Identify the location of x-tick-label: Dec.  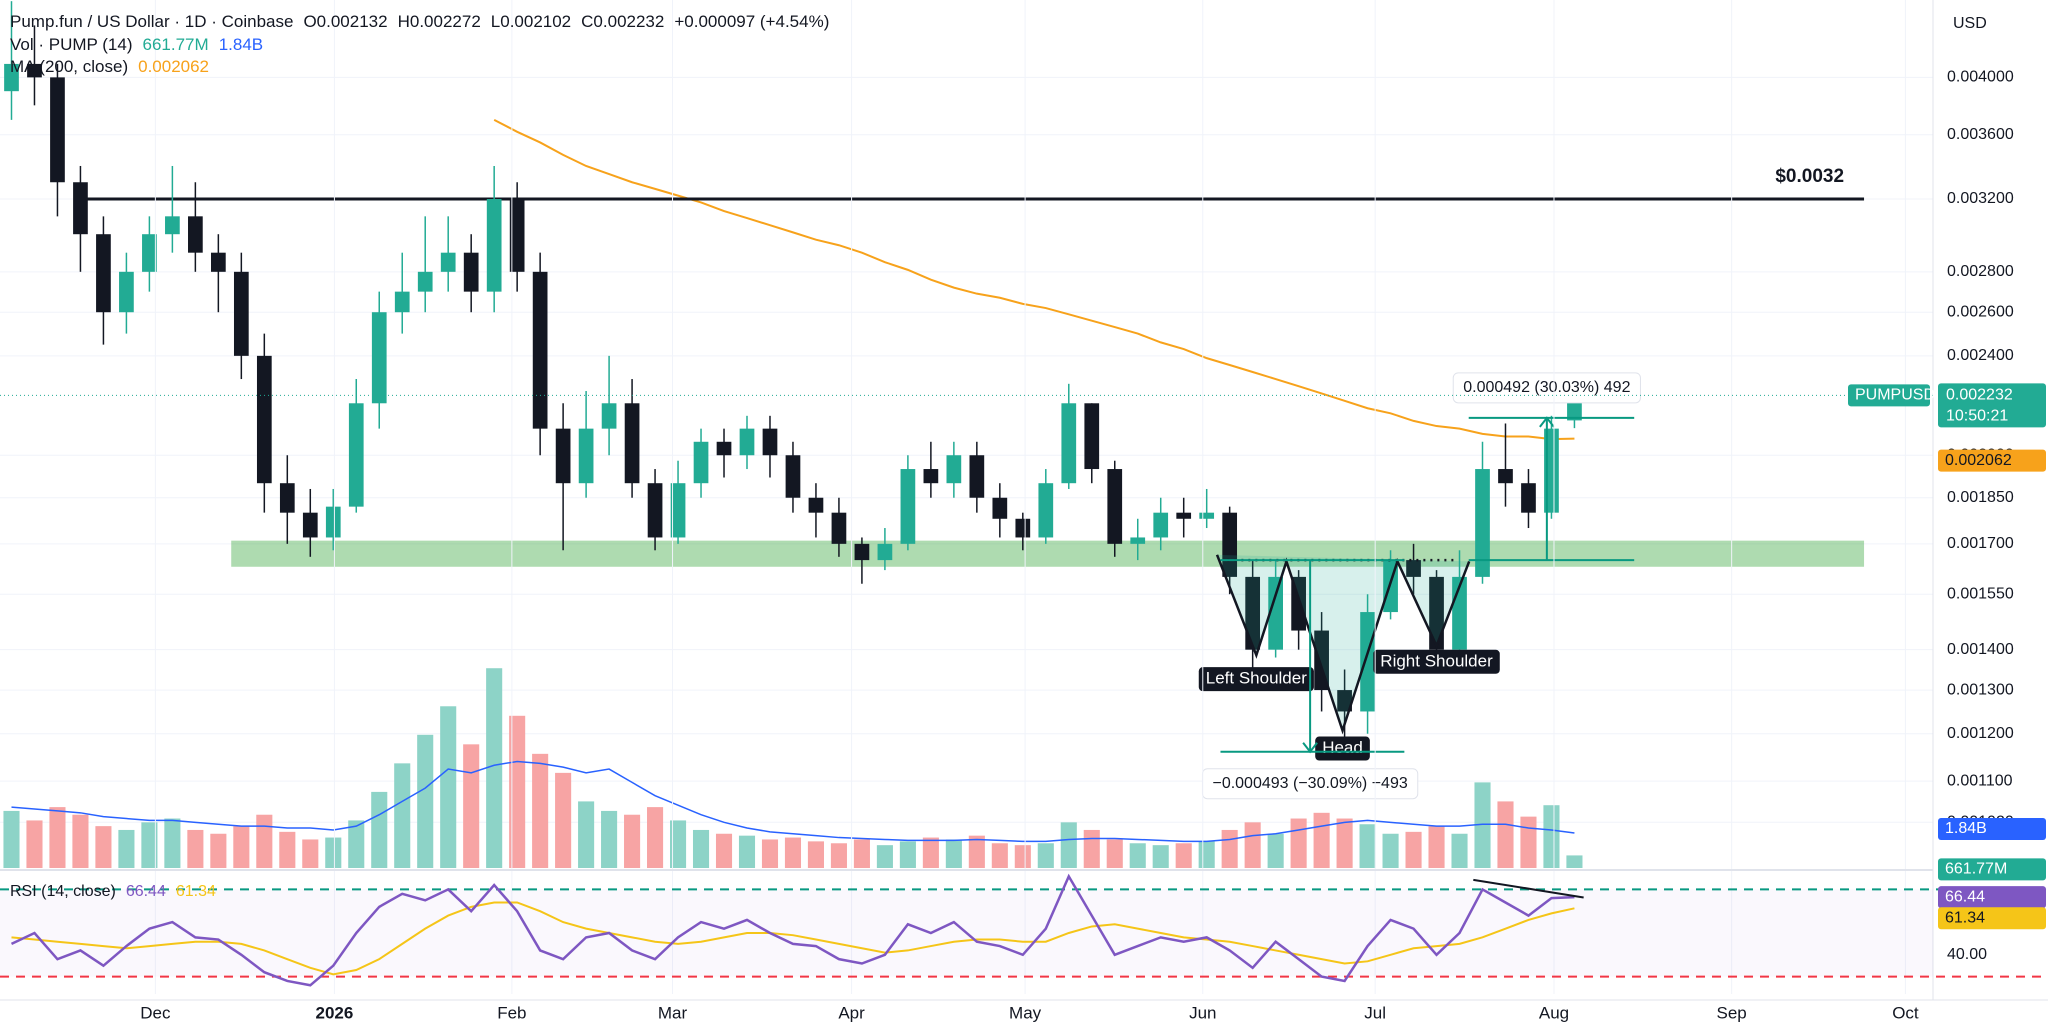
(155, 1012).